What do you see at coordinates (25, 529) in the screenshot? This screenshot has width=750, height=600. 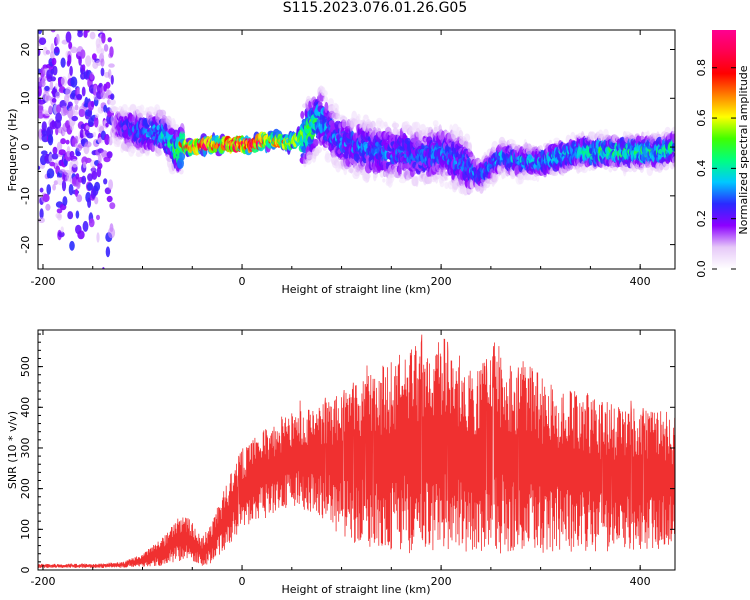 I see `snr-y-tick-label: 100` at bounding box center [25, 529].